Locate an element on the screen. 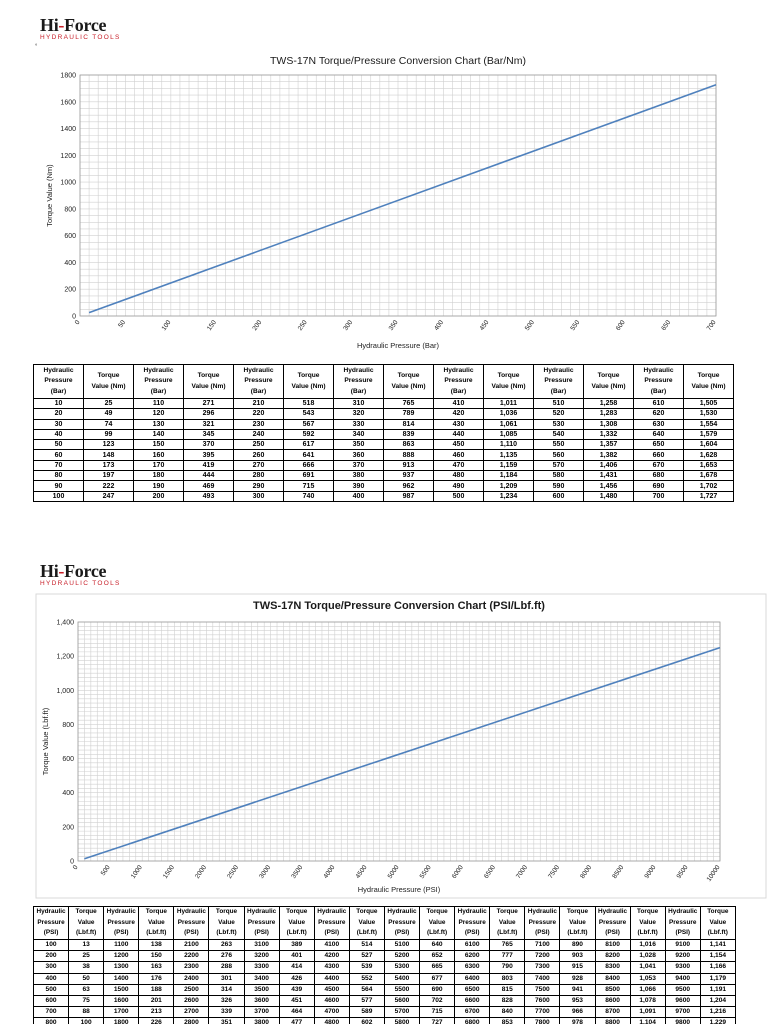 This screenshot has width=768, height=1024. torque-cell: 150 is located at coordinates (156, 956).